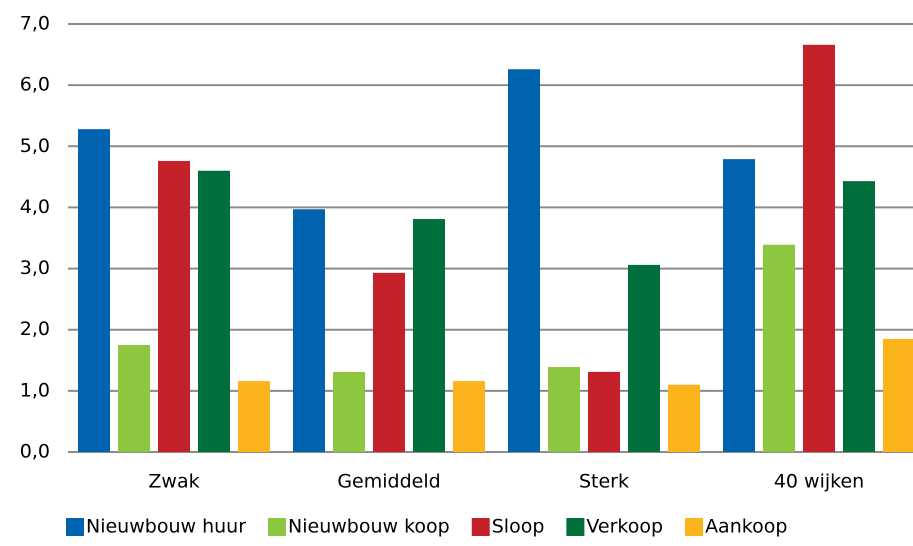 Image resolution: width=913 pixels, height=546 pixels. I want to click on y-tick-label: 0,0, so click(35, 452).